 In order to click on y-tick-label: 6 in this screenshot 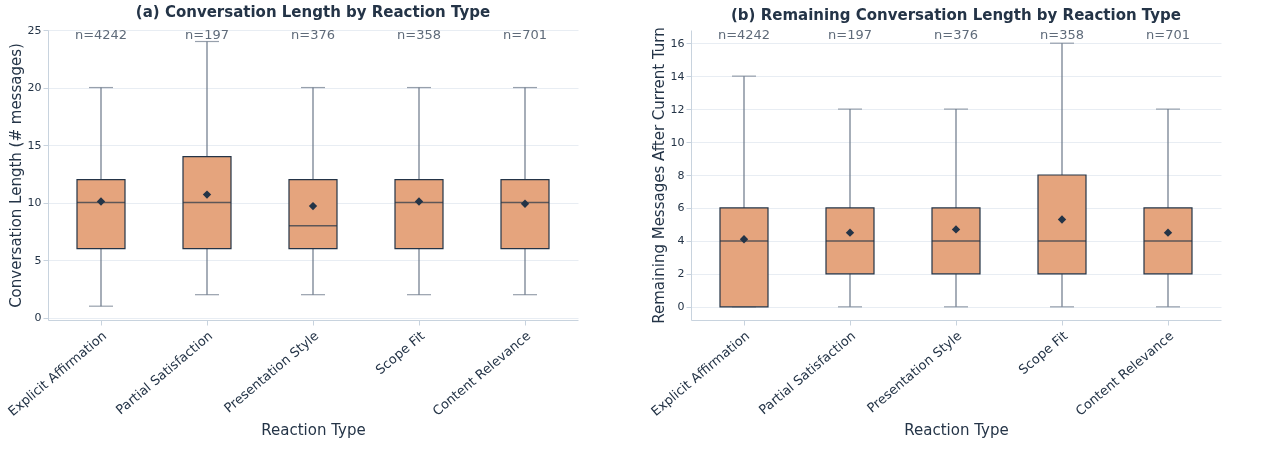, I will do `click(681, 208)`.